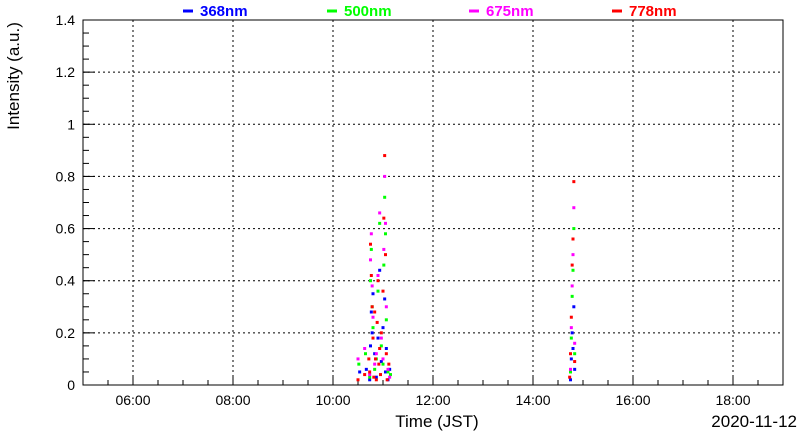 This screenshot has height=434, width=800. I want to click on x-tick-label: 08:00, so click(232, 400).